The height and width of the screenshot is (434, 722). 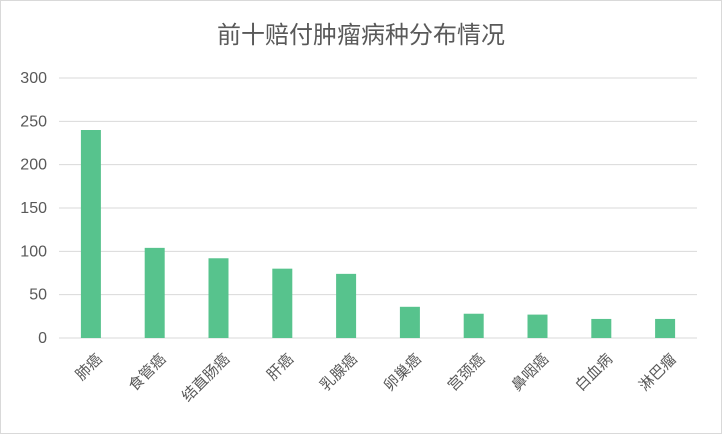 I want to click on x-axis-labels: 肺癌 食管癌 结直肠癌 肝癌 乳腺癌 卵巢癌 宫颈癌 鼻咽癌 白血病 淋巴瘤, so click(x=376, y=377).